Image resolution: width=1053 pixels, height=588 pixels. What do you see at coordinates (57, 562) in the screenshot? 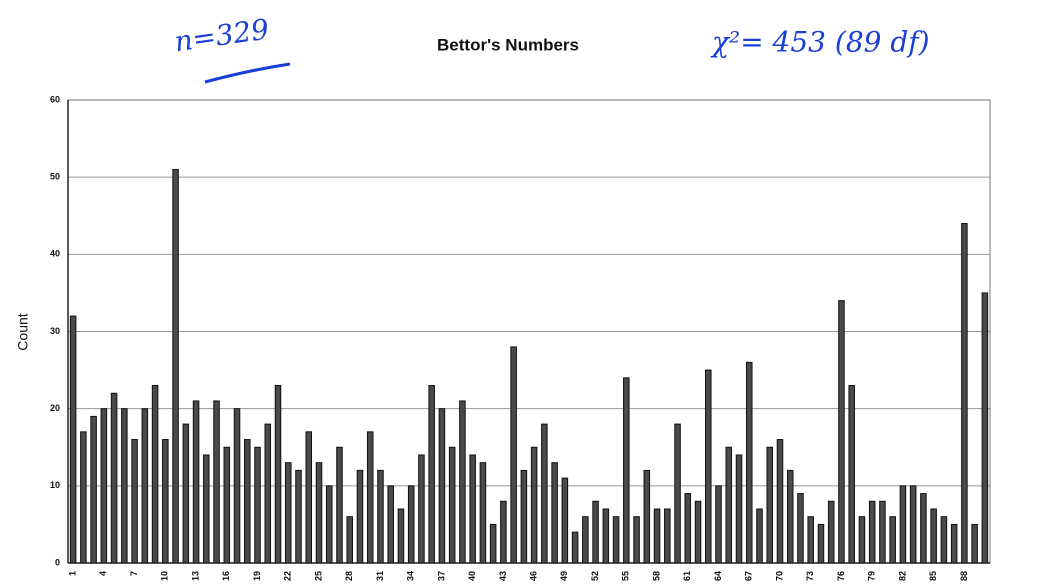
I see `y-tick-label: 0` at bounding box center [57, 562].